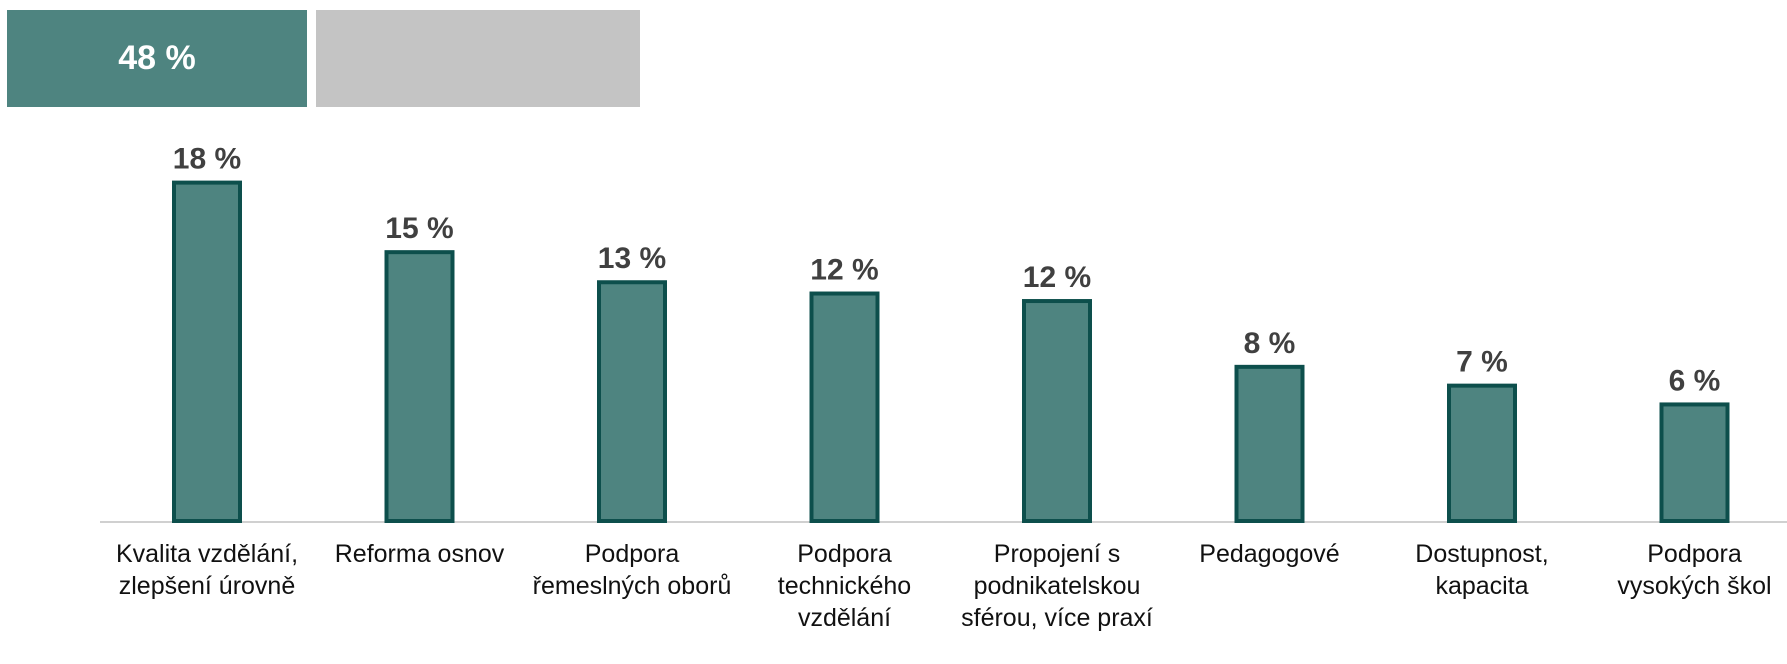 Image resolution: width=1787 pixels, height=664 pixels. What do you see at coordinates (1270, 343) in the screenshot?
I see `value-label: 8 %` at bounding box center [1270, 343].